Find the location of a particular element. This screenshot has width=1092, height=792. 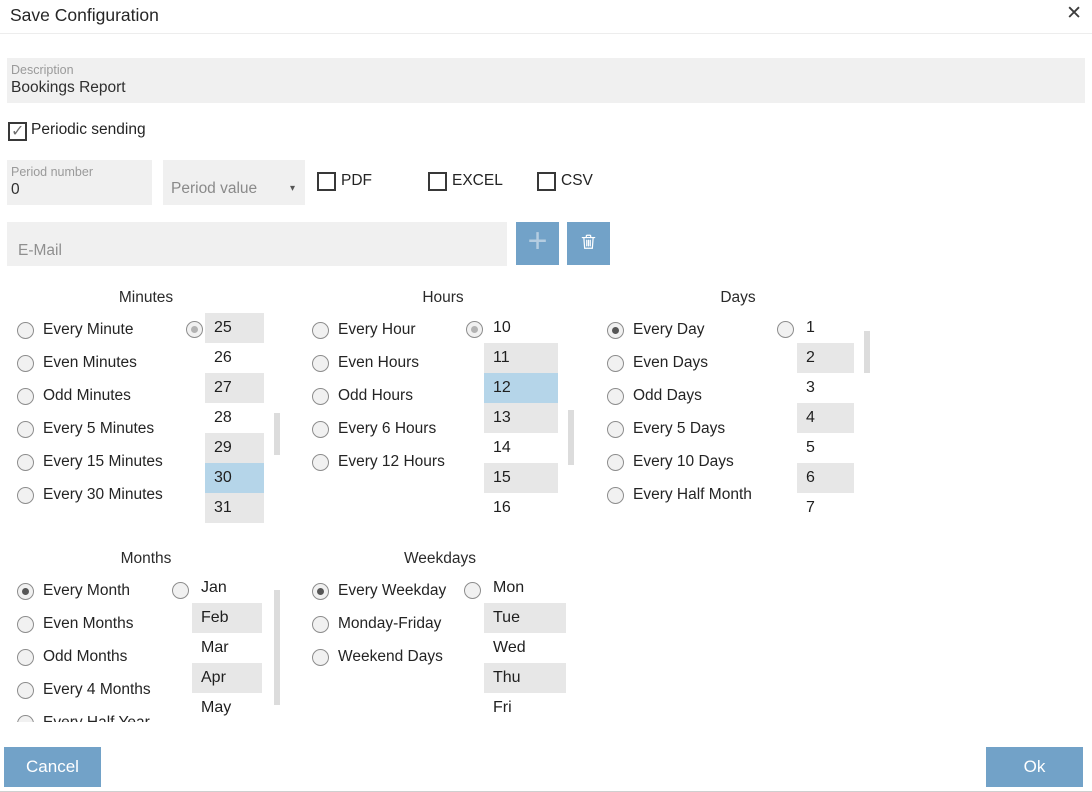

description-field: Description Bookings Report is located at coordinates (546, 80).